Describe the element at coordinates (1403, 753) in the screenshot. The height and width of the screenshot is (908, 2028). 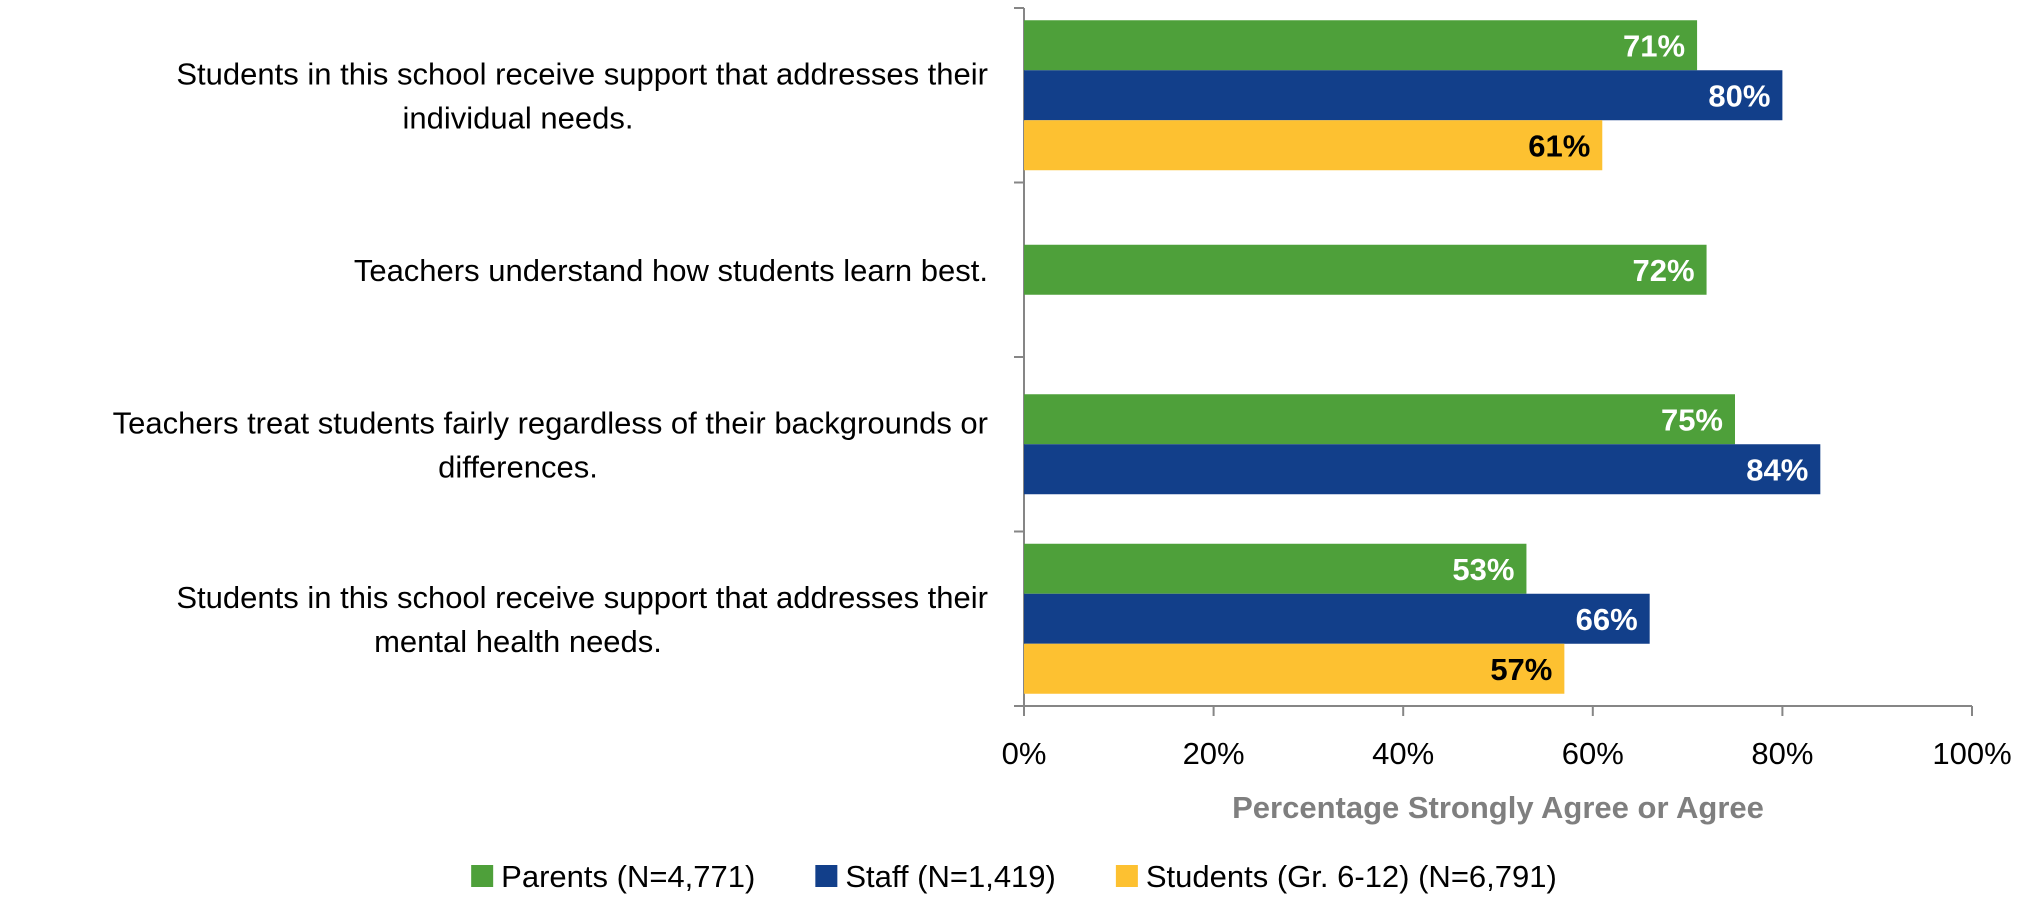
I see `x-tick-label: 40%` at that location.